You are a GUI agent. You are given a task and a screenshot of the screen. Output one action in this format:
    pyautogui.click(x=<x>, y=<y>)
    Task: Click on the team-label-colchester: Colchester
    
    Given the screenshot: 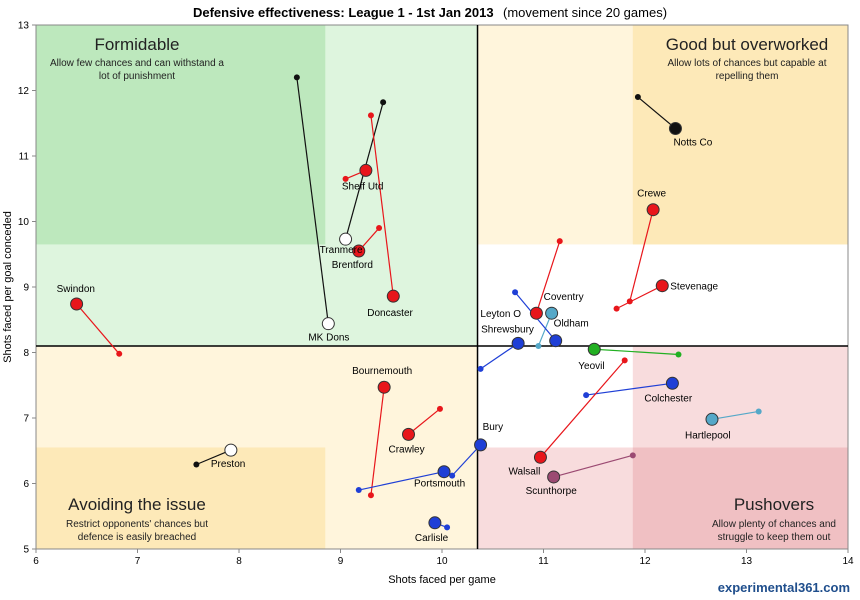 What is the action you would take?
    pyautogui.click(x=668, y=398)
    